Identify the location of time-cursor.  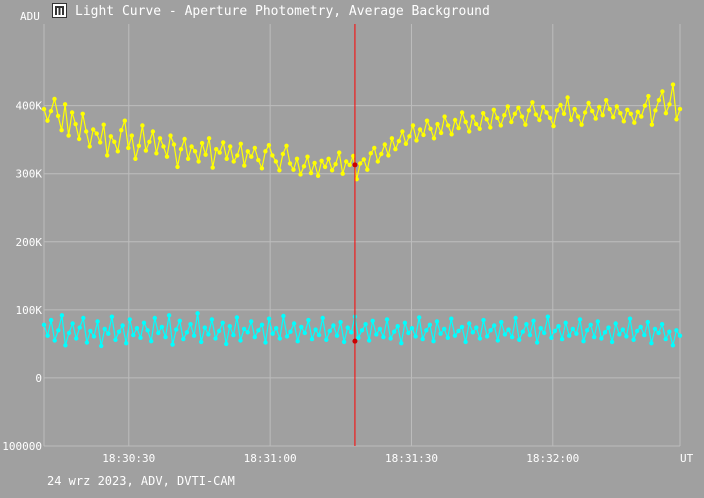
(355, 235).